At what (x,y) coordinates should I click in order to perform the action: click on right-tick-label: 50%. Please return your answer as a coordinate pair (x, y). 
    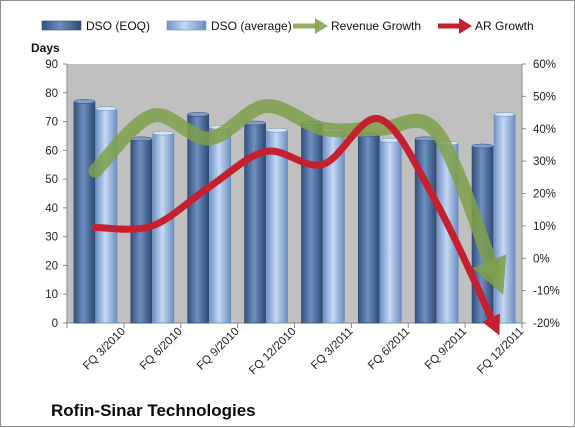
    Looking at the image, I should click on (544, 97).